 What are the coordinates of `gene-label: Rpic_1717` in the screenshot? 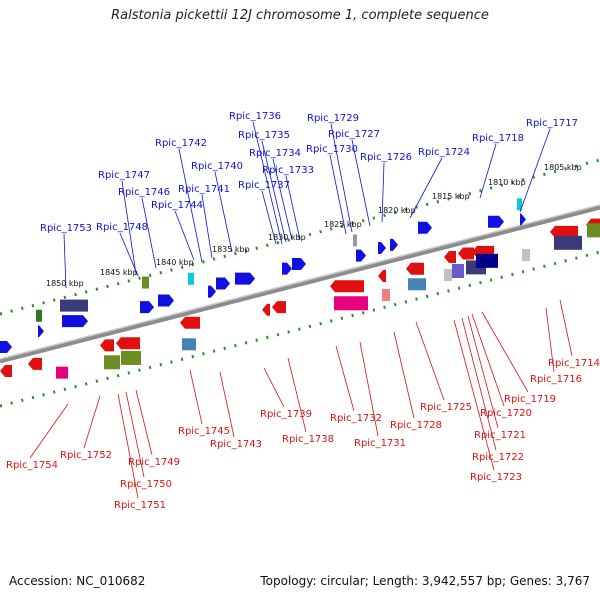 It's located at (552, 123).